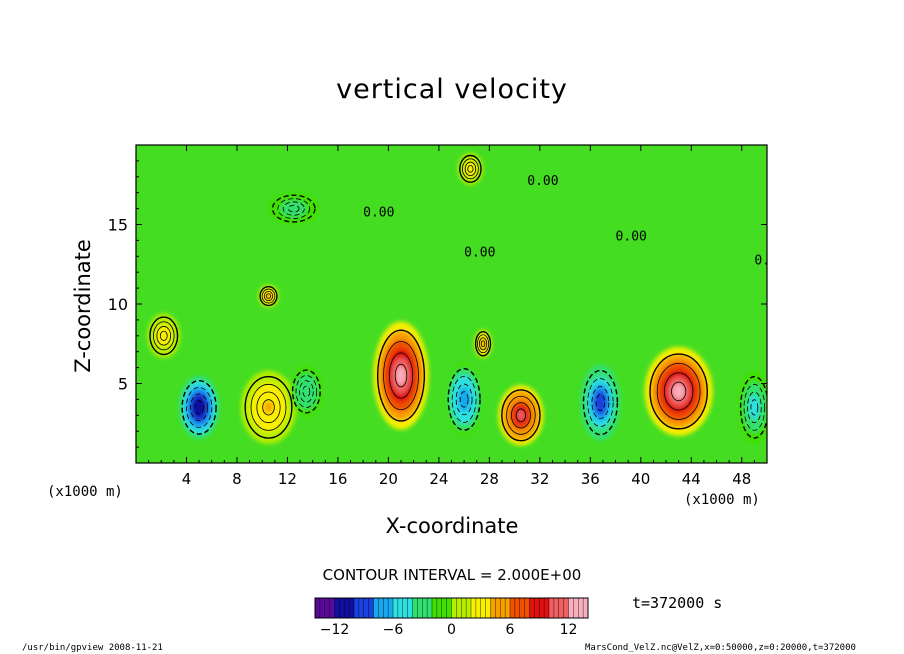  Describe the element at coordinates (83, 306) in the screenshot. I see `y-axis-label: Z-coordinate` at that location.